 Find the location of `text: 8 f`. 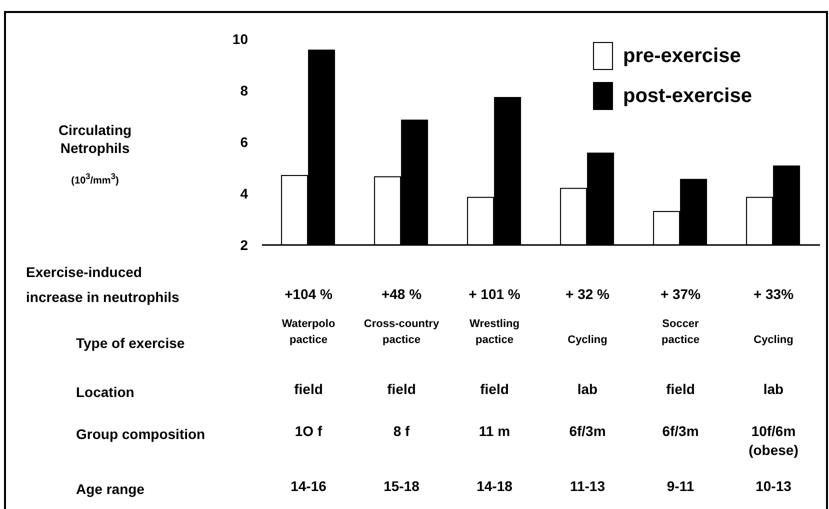

text: 8 f is located at coordinates (401, 431).